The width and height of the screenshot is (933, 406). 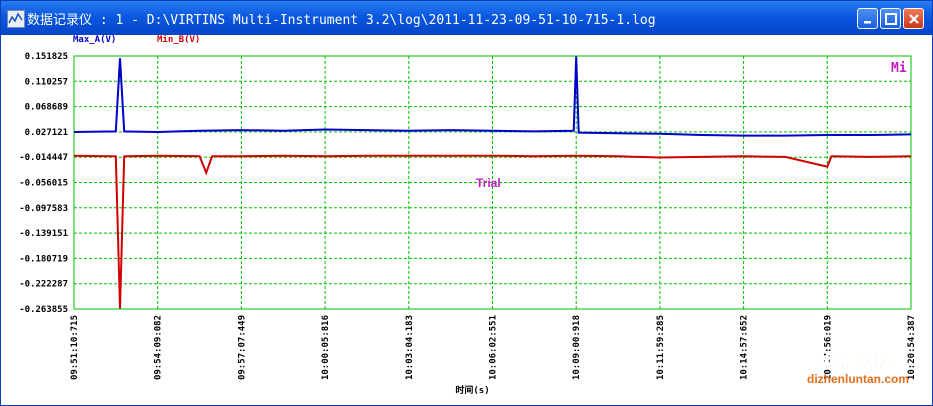 What do you see at coordinates (326, 347) in the screenshot?
I see `x-tick-label: 10:00:05:816` at bounding box center [326, 347].